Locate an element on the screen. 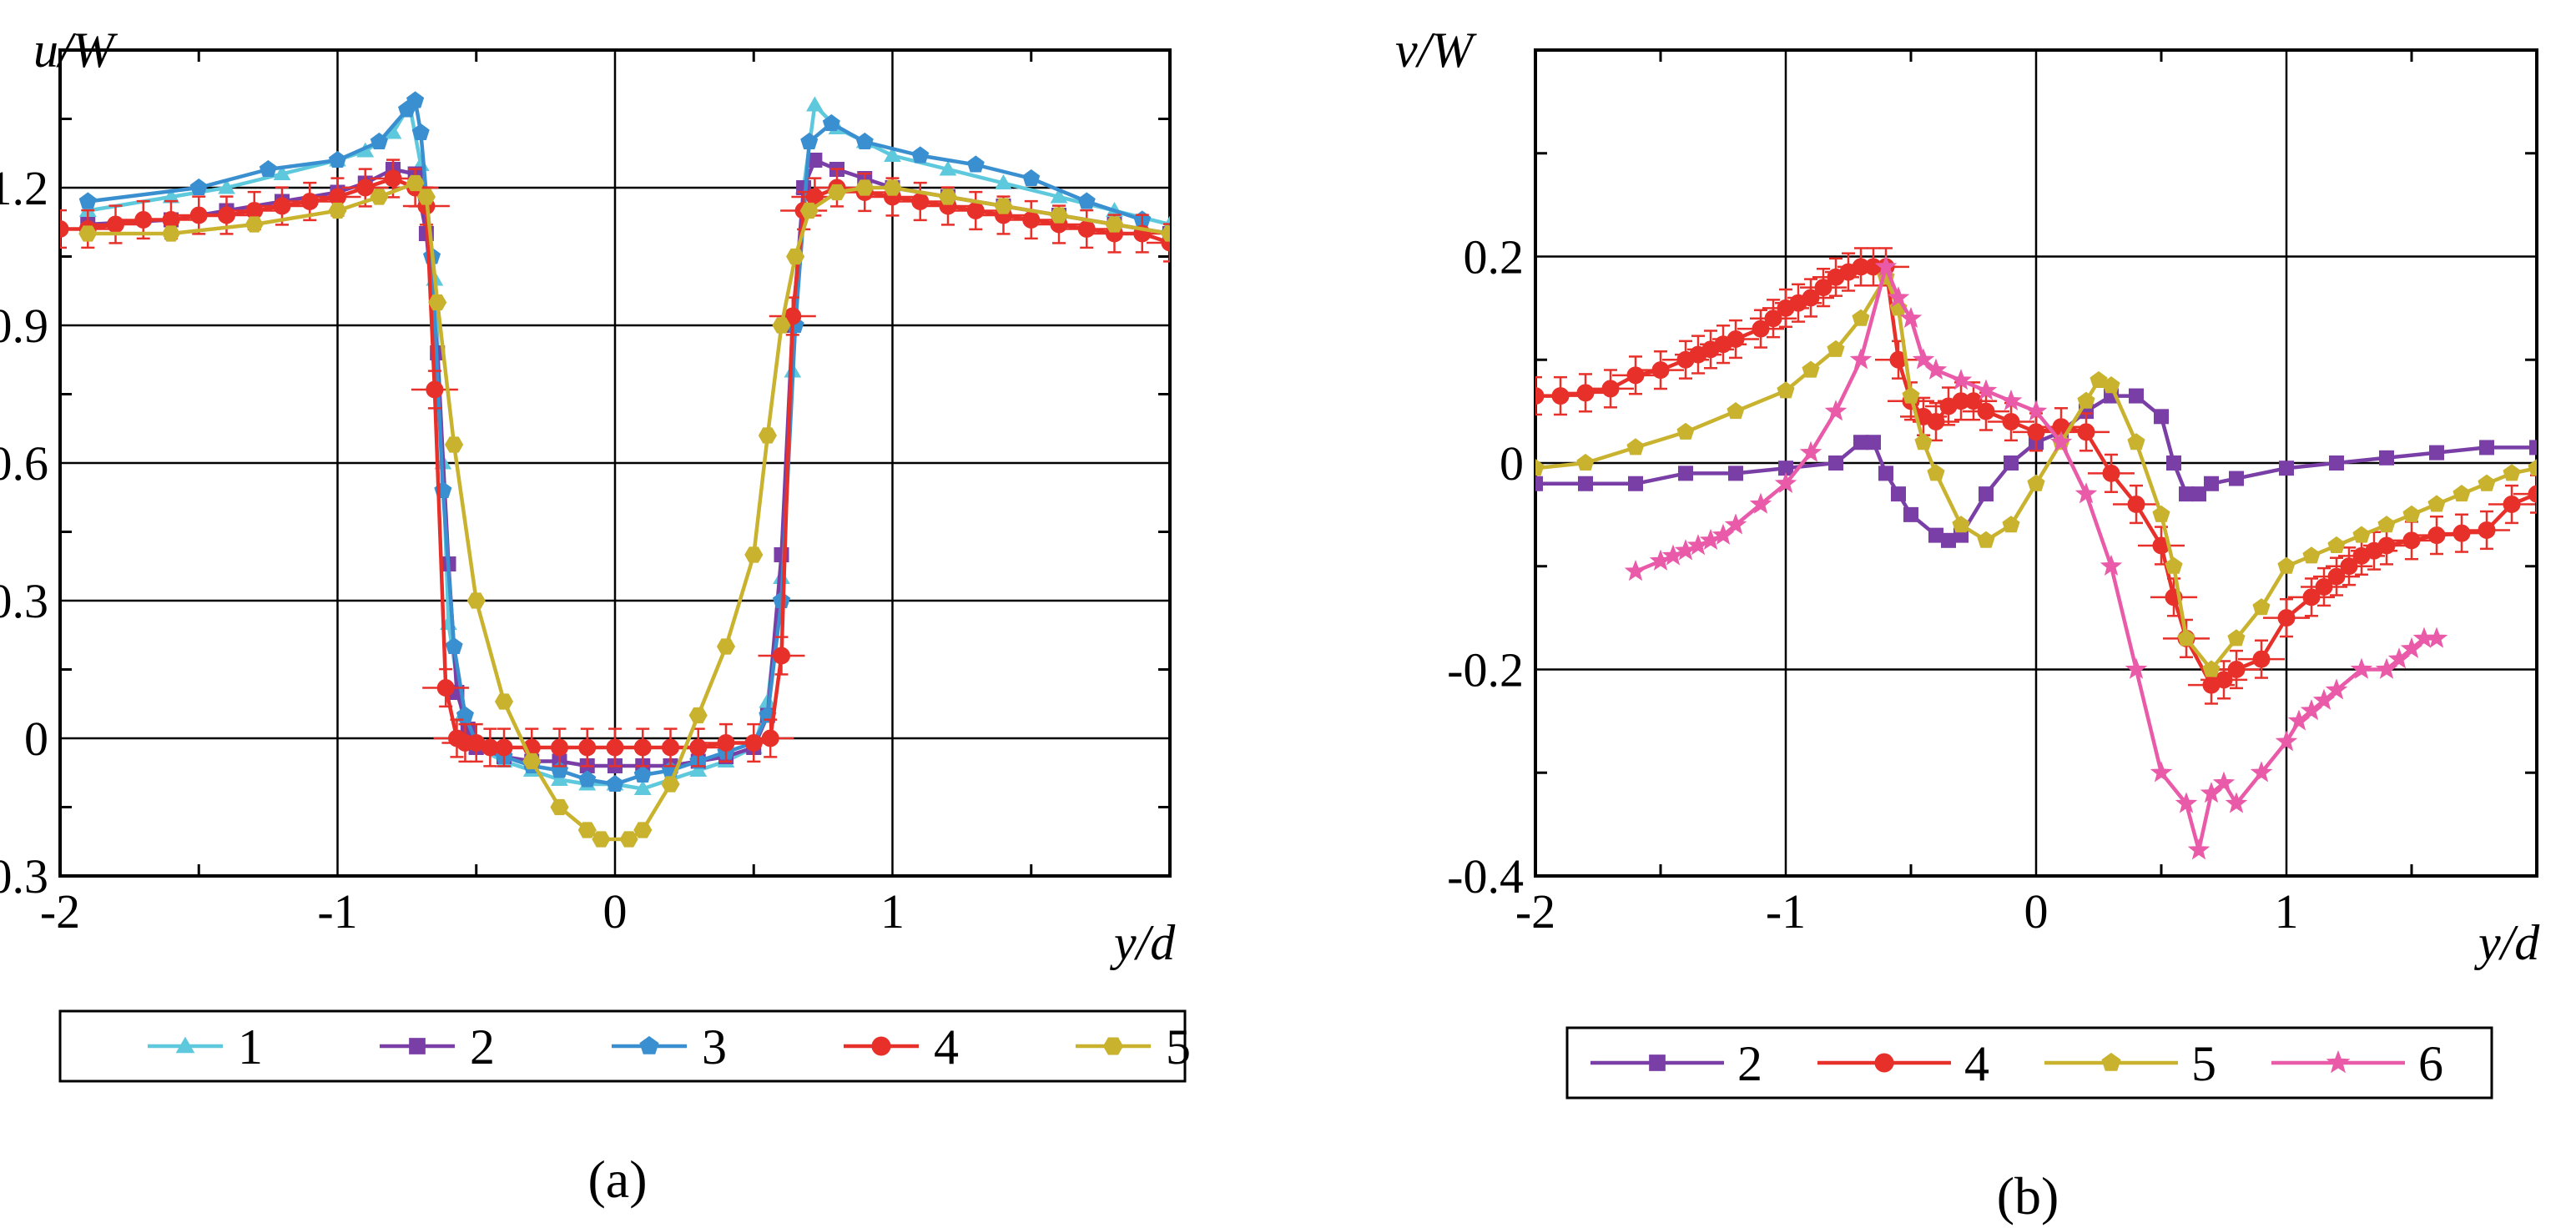  ylabel-a: u/W is located at coordinates (75, 50).